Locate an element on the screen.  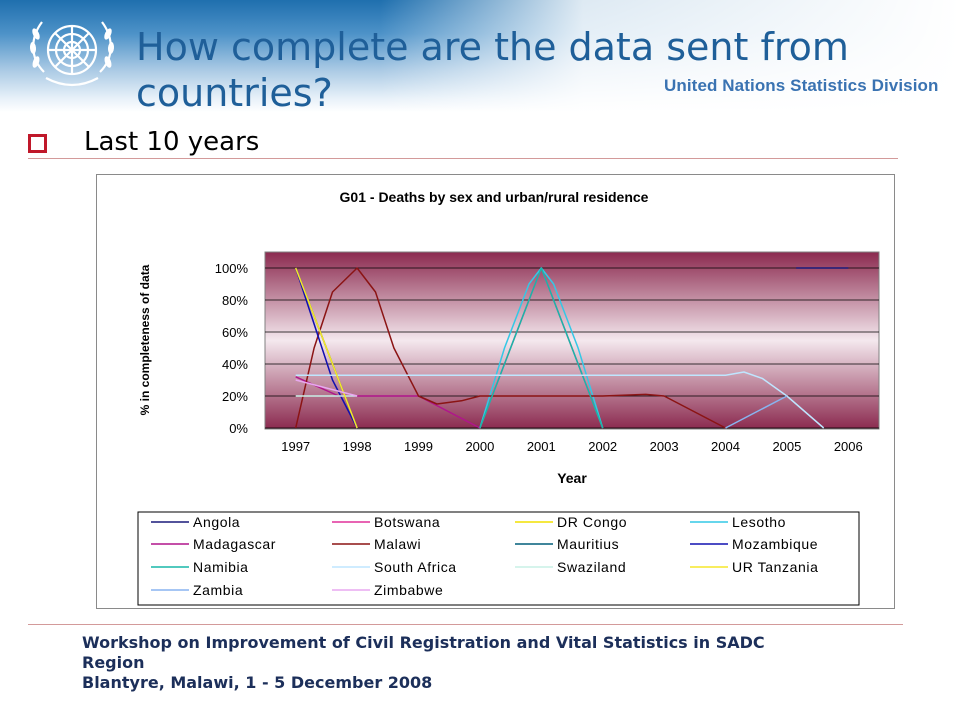
y-tick-label: 60% is located at coordinates (235, 332).